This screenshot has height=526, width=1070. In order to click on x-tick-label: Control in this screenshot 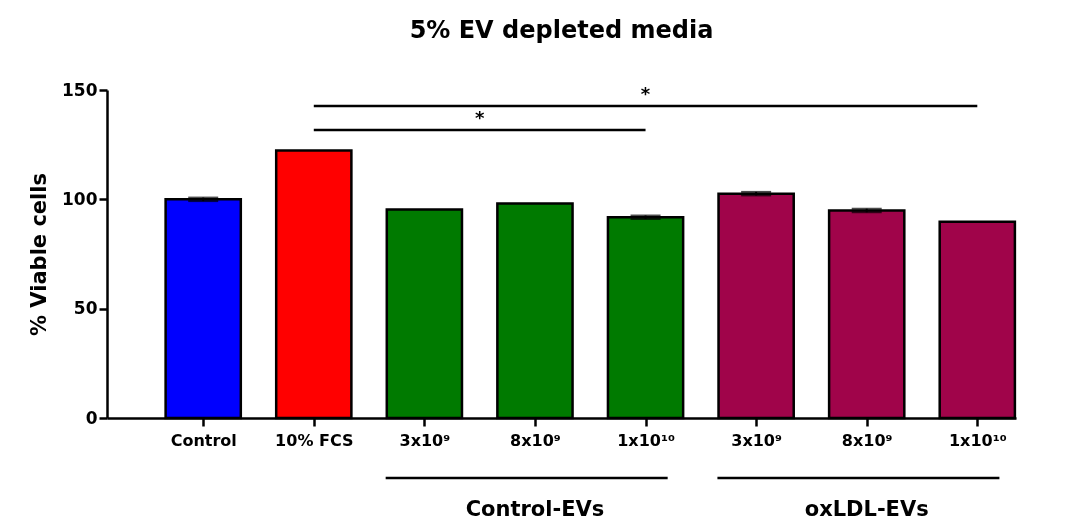, I will do `click(203, 440)`.